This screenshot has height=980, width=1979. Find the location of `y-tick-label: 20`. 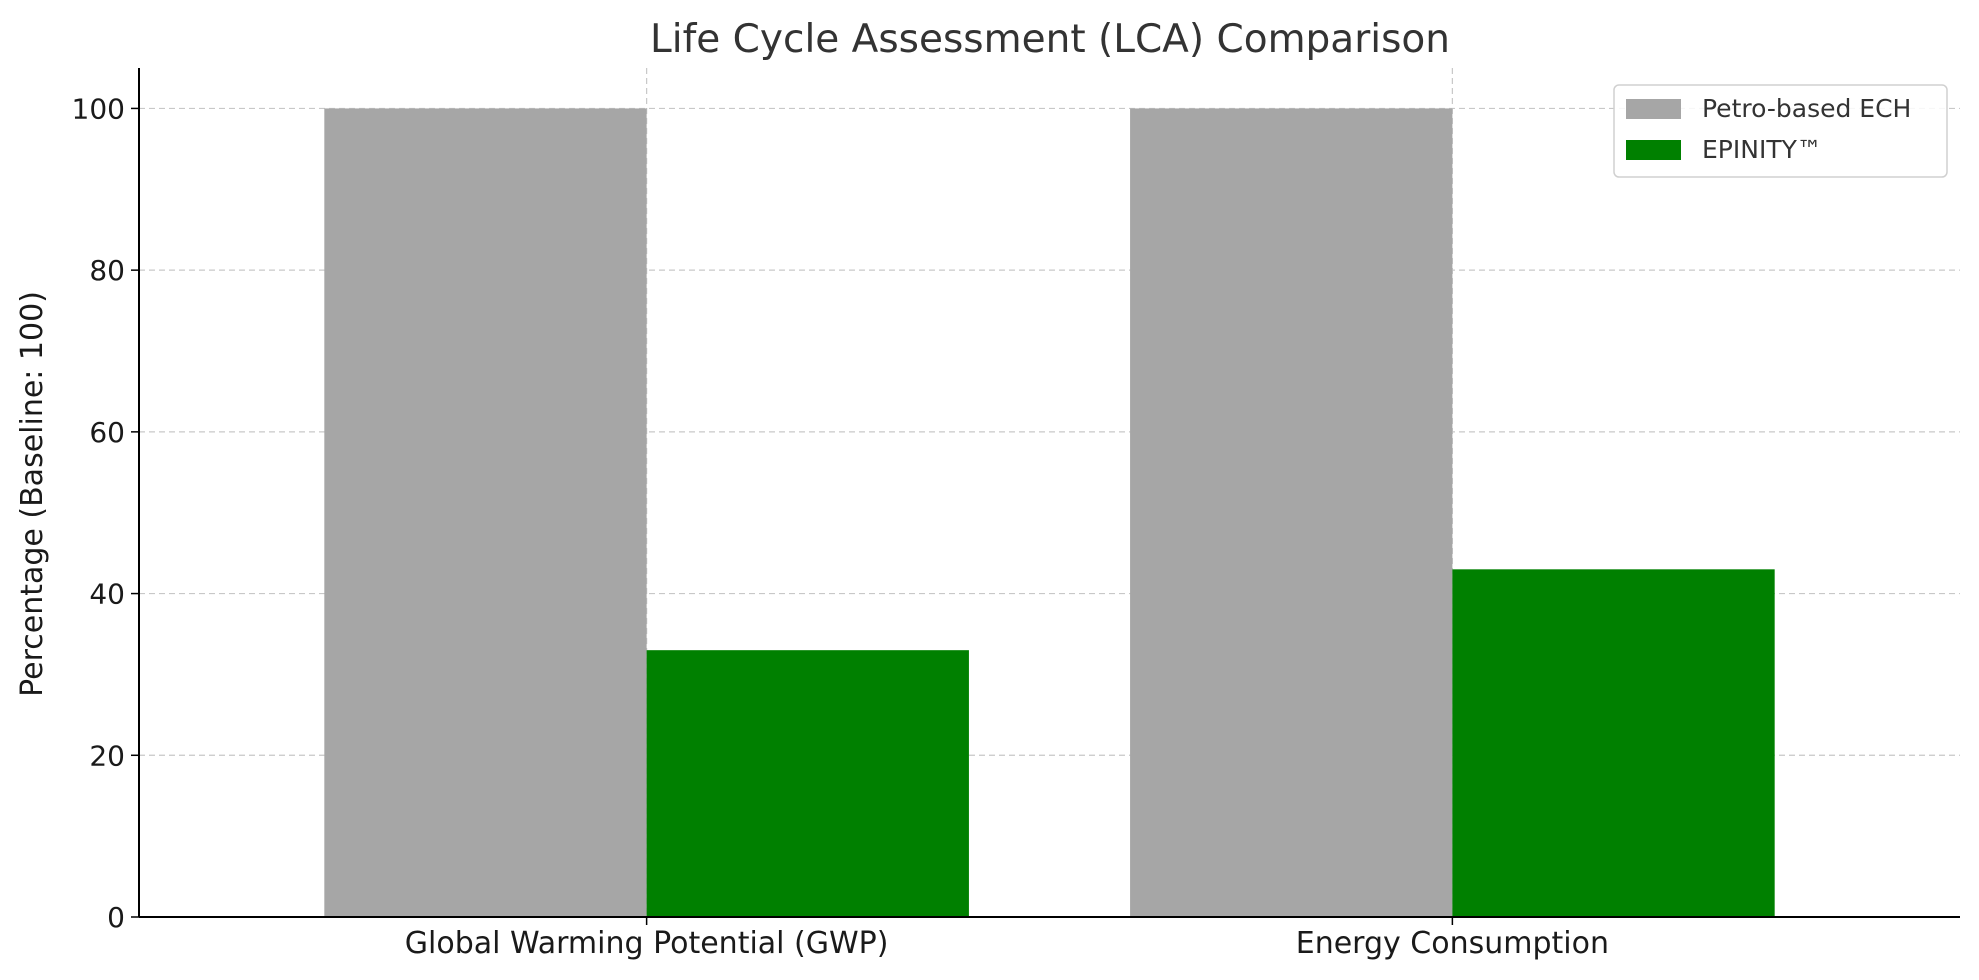

y-tick-label: 20 is located at coordinates (107, 755).